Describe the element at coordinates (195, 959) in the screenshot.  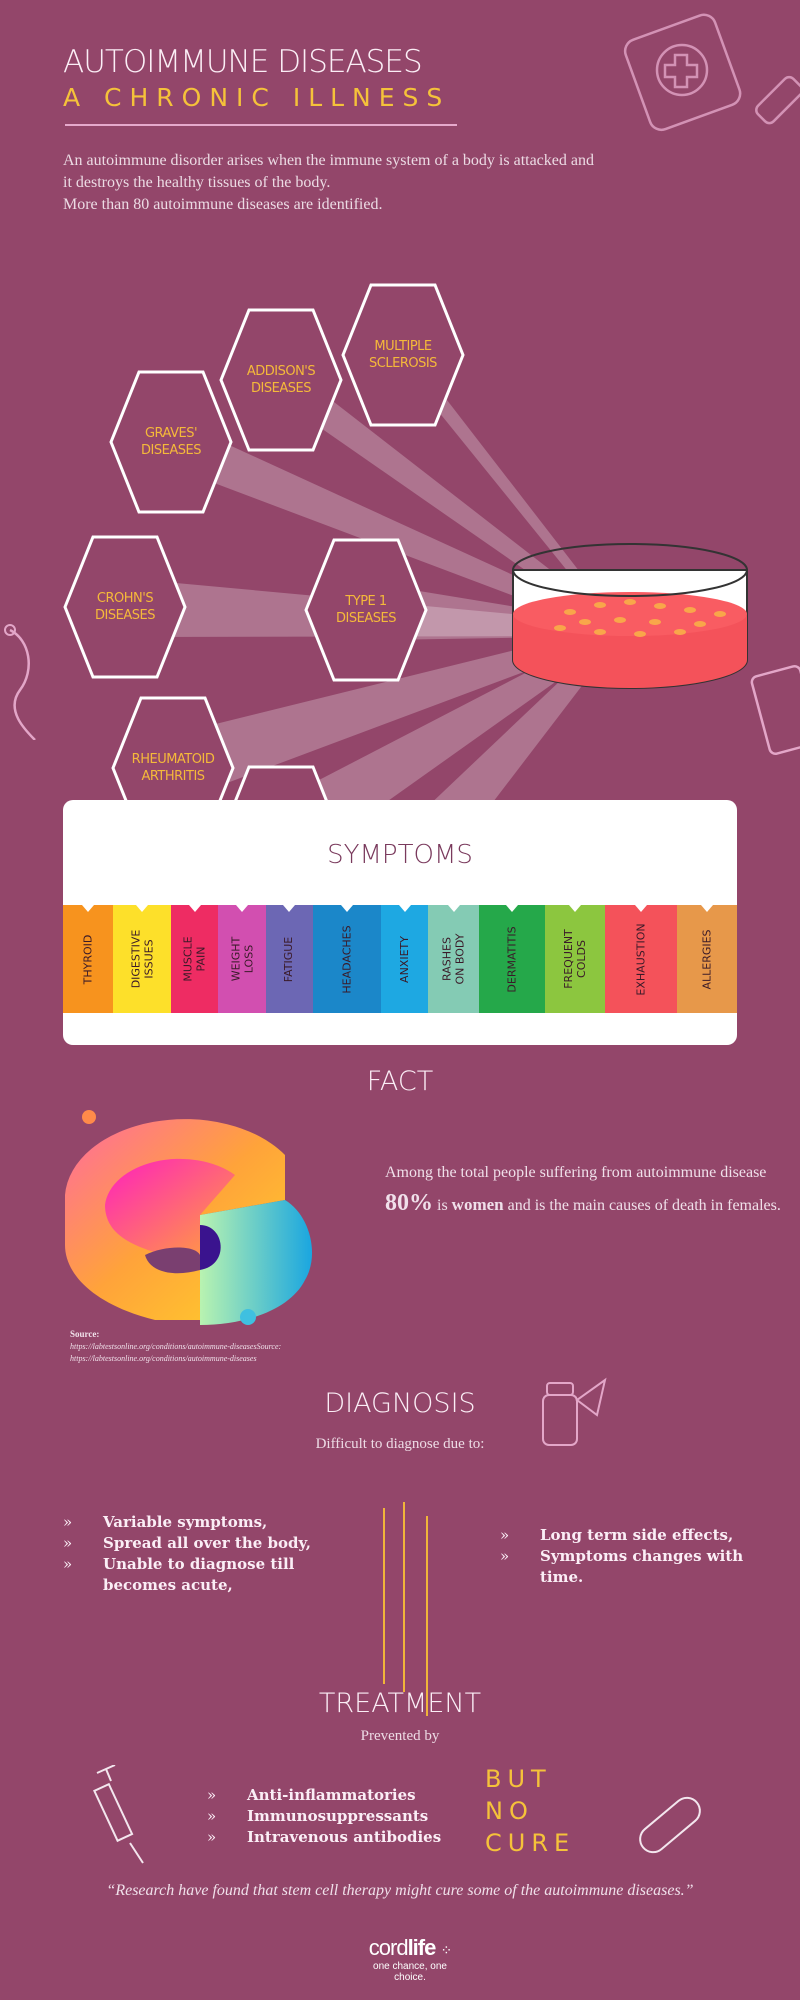
I see `symptom-strip: MUSCLE PAIN` at that location.